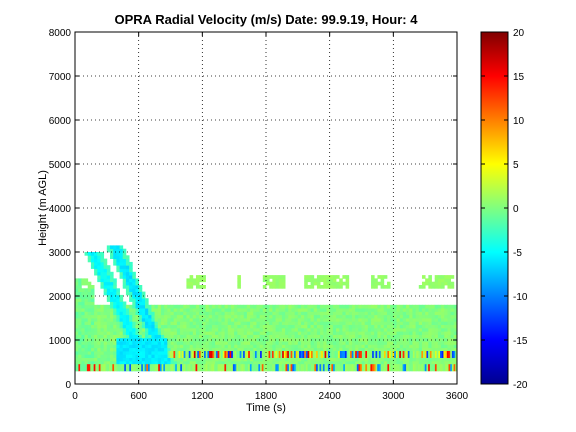  I want to click on x-tick-label: 2400, so click(330, 396).